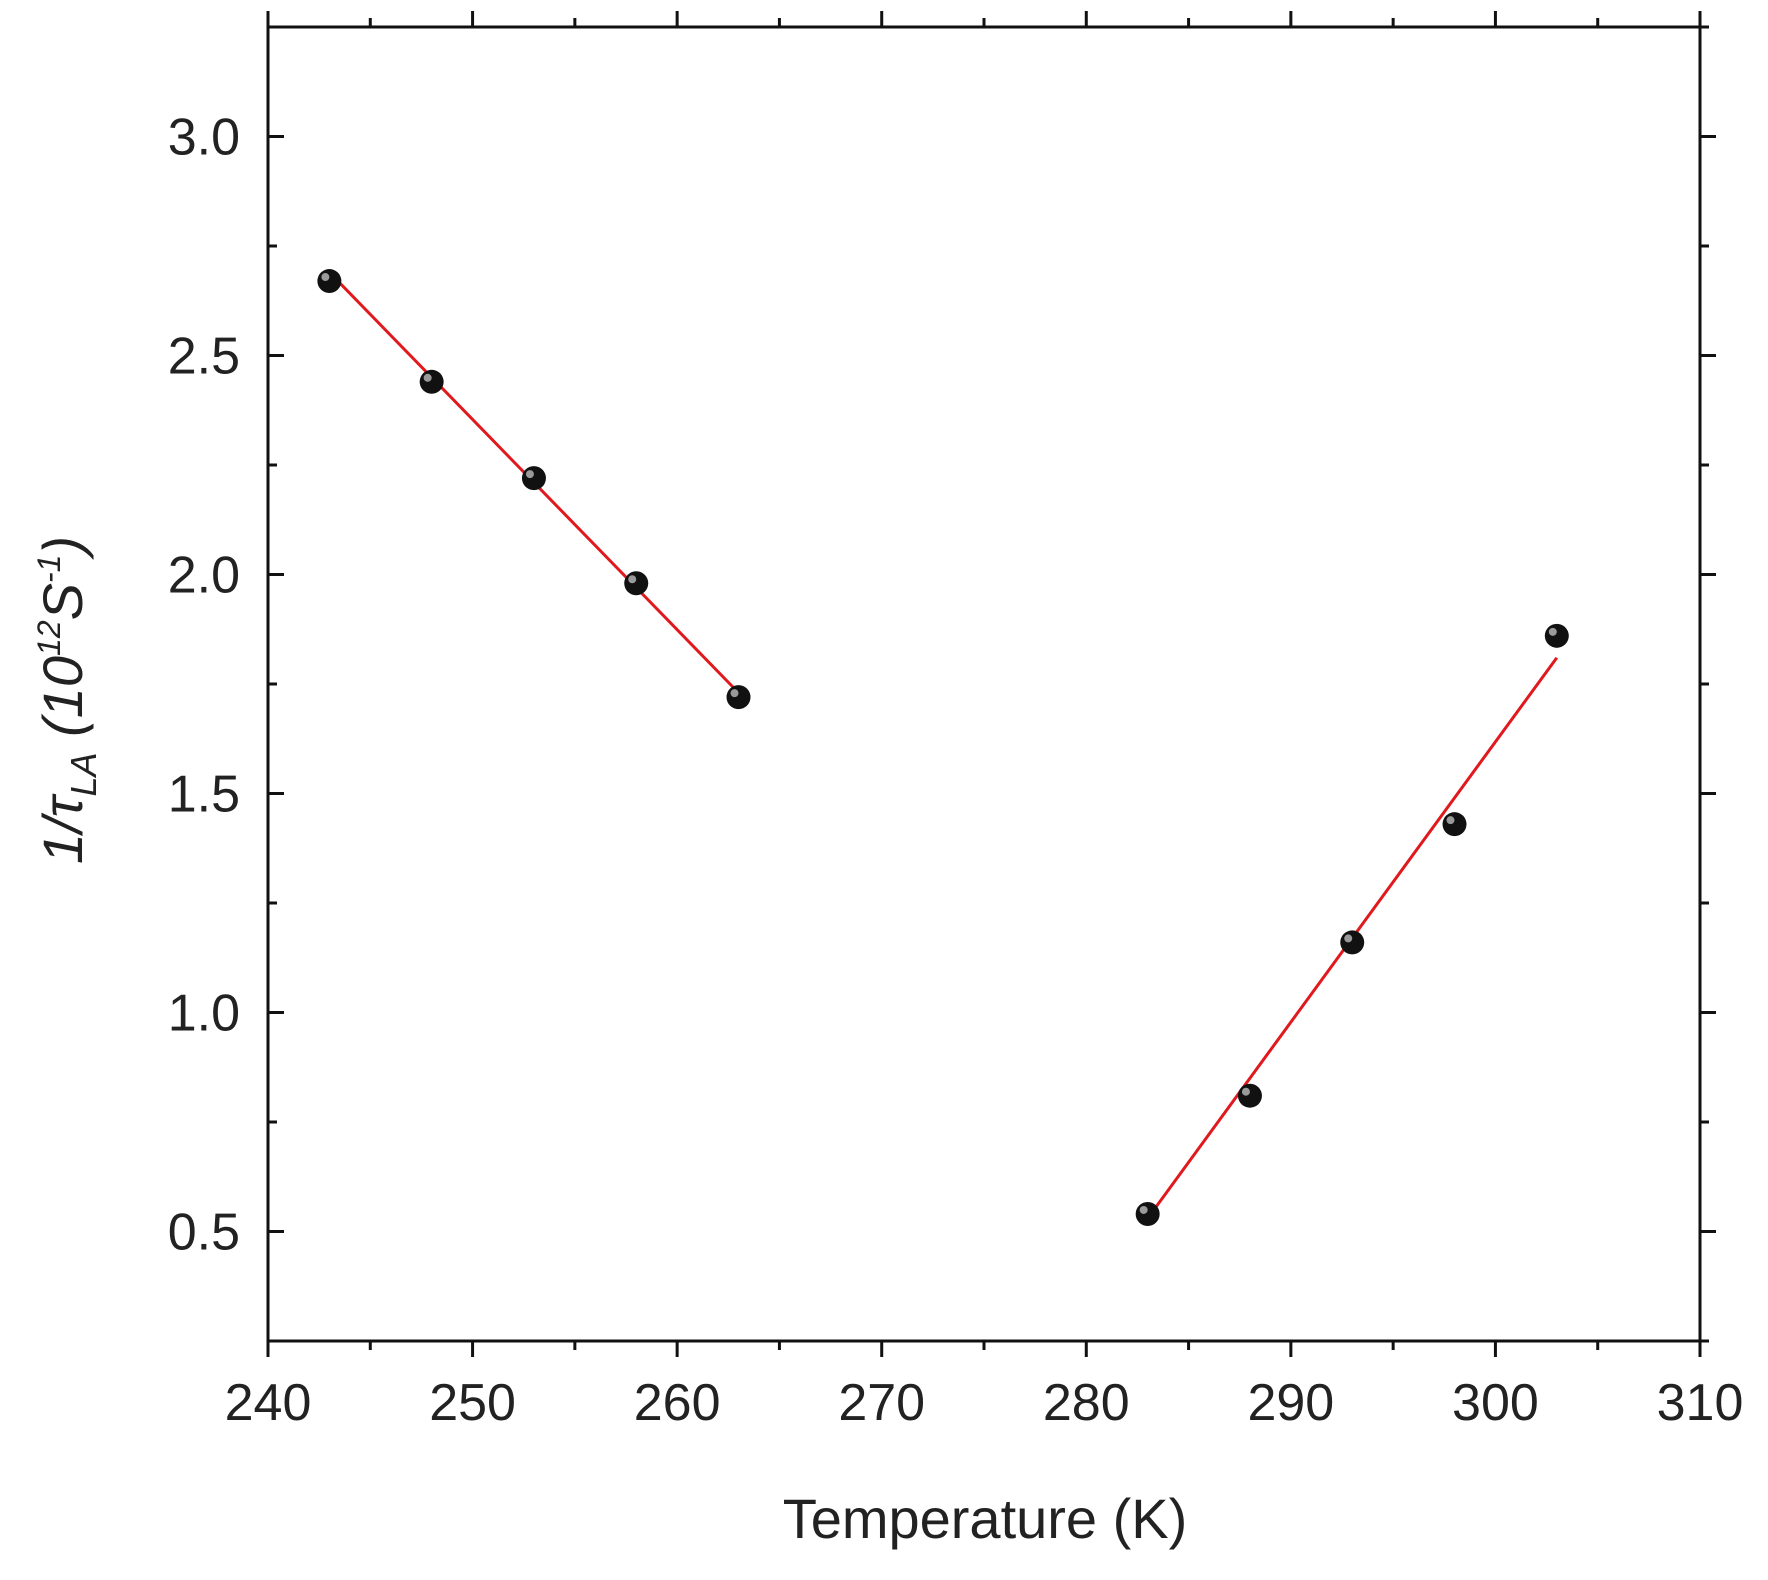 This screenshot has height=1580, width=1768. I want to click on x-tick-label: 250, so click(472, 1403).